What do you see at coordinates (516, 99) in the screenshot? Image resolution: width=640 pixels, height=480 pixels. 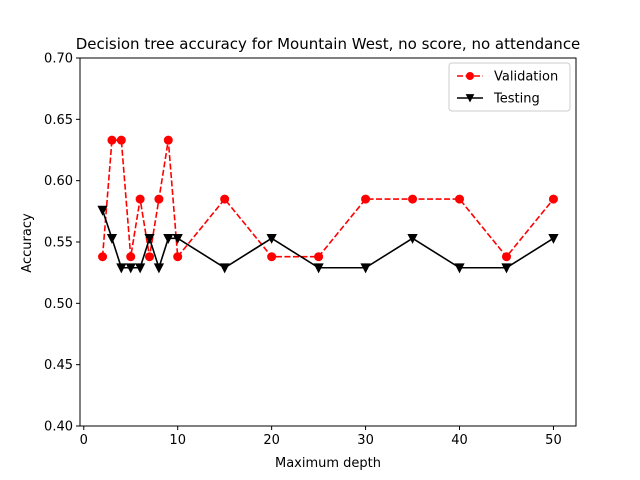 I see `legend-label-testing: Testing` at bounding box center [516, 99].